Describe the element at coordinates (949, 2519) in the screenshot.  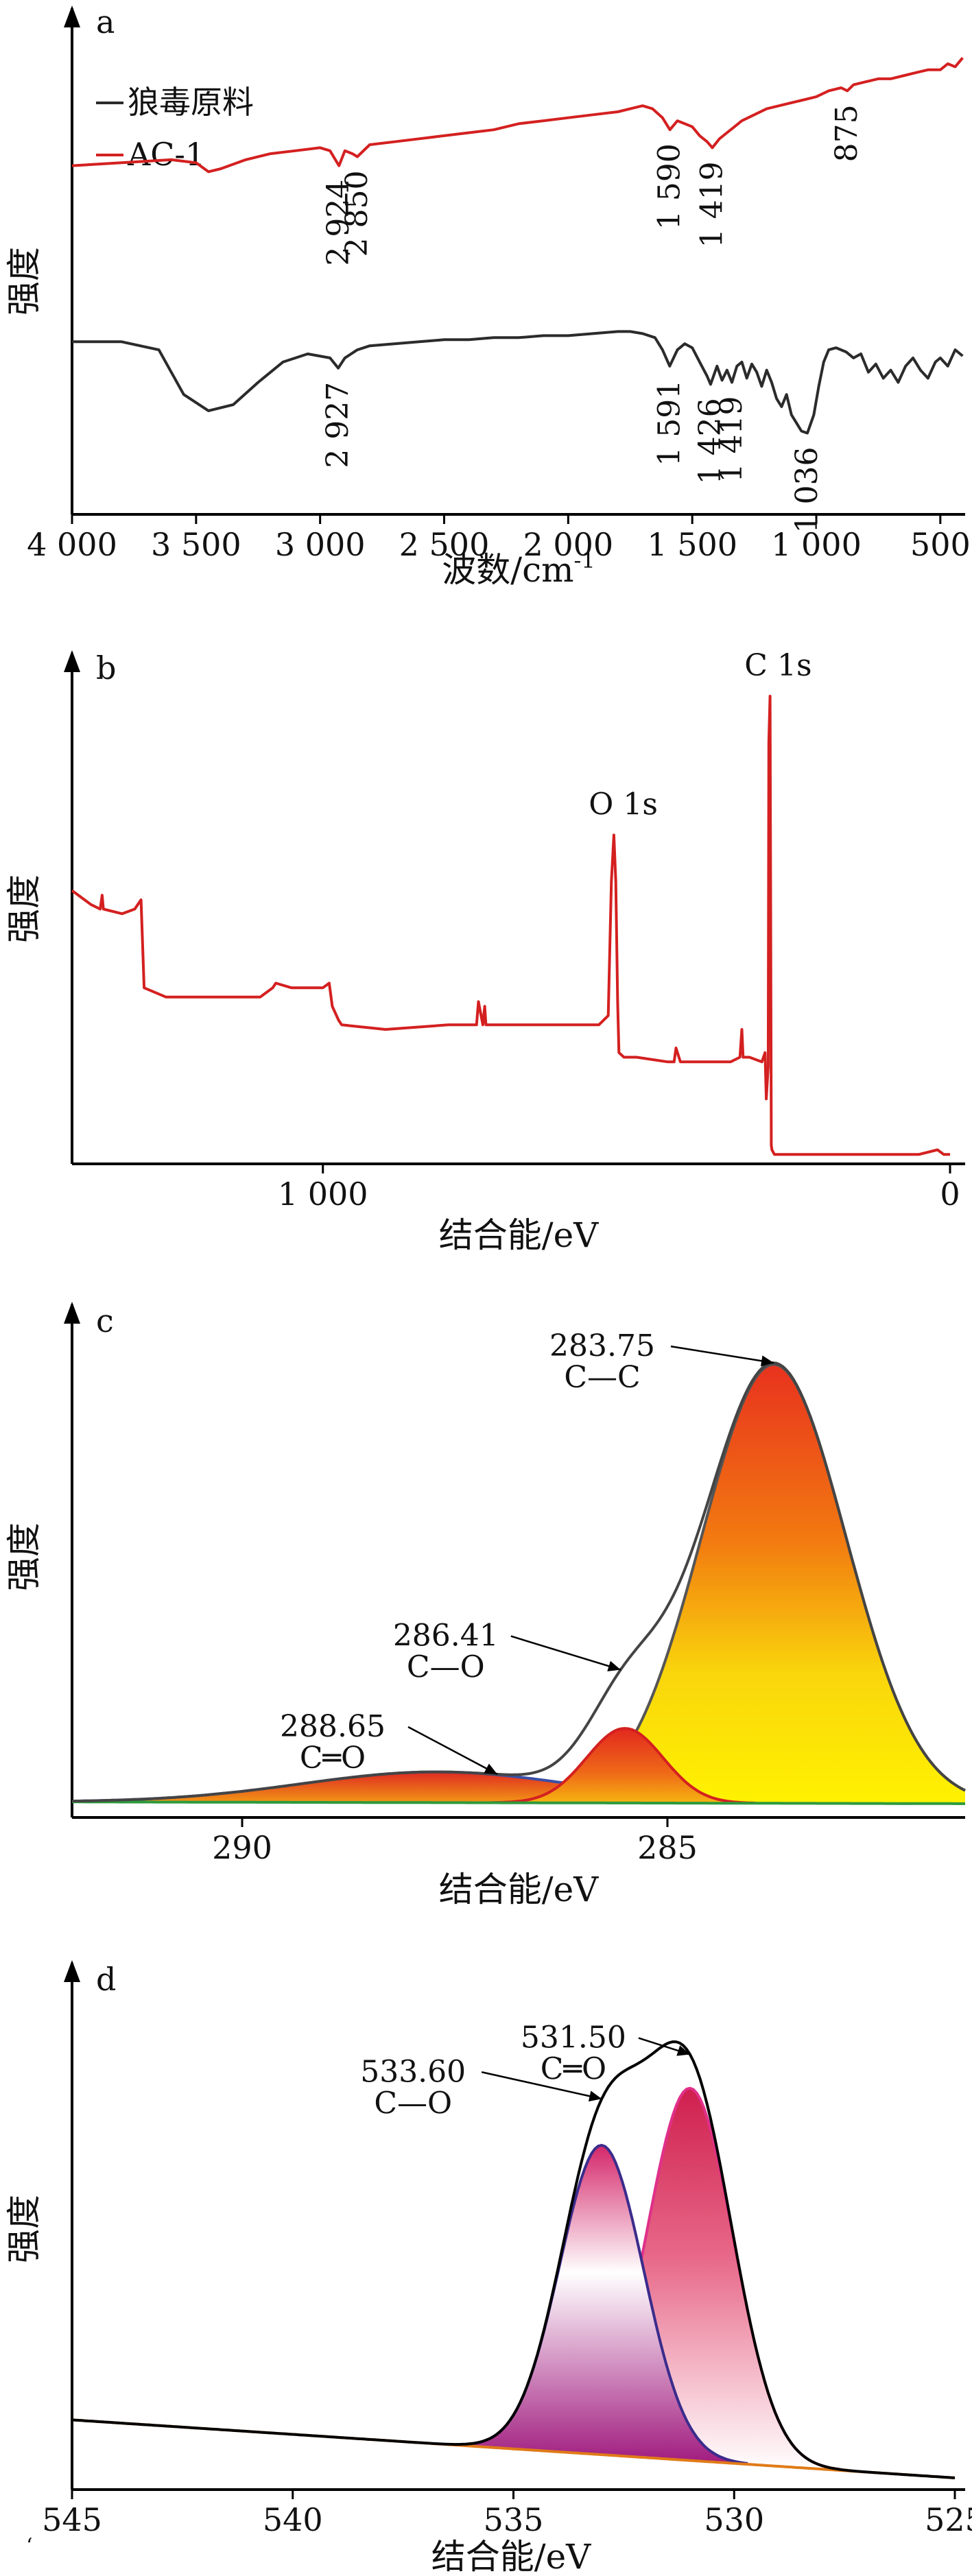
I see `x-tick-label: 525` at that location.